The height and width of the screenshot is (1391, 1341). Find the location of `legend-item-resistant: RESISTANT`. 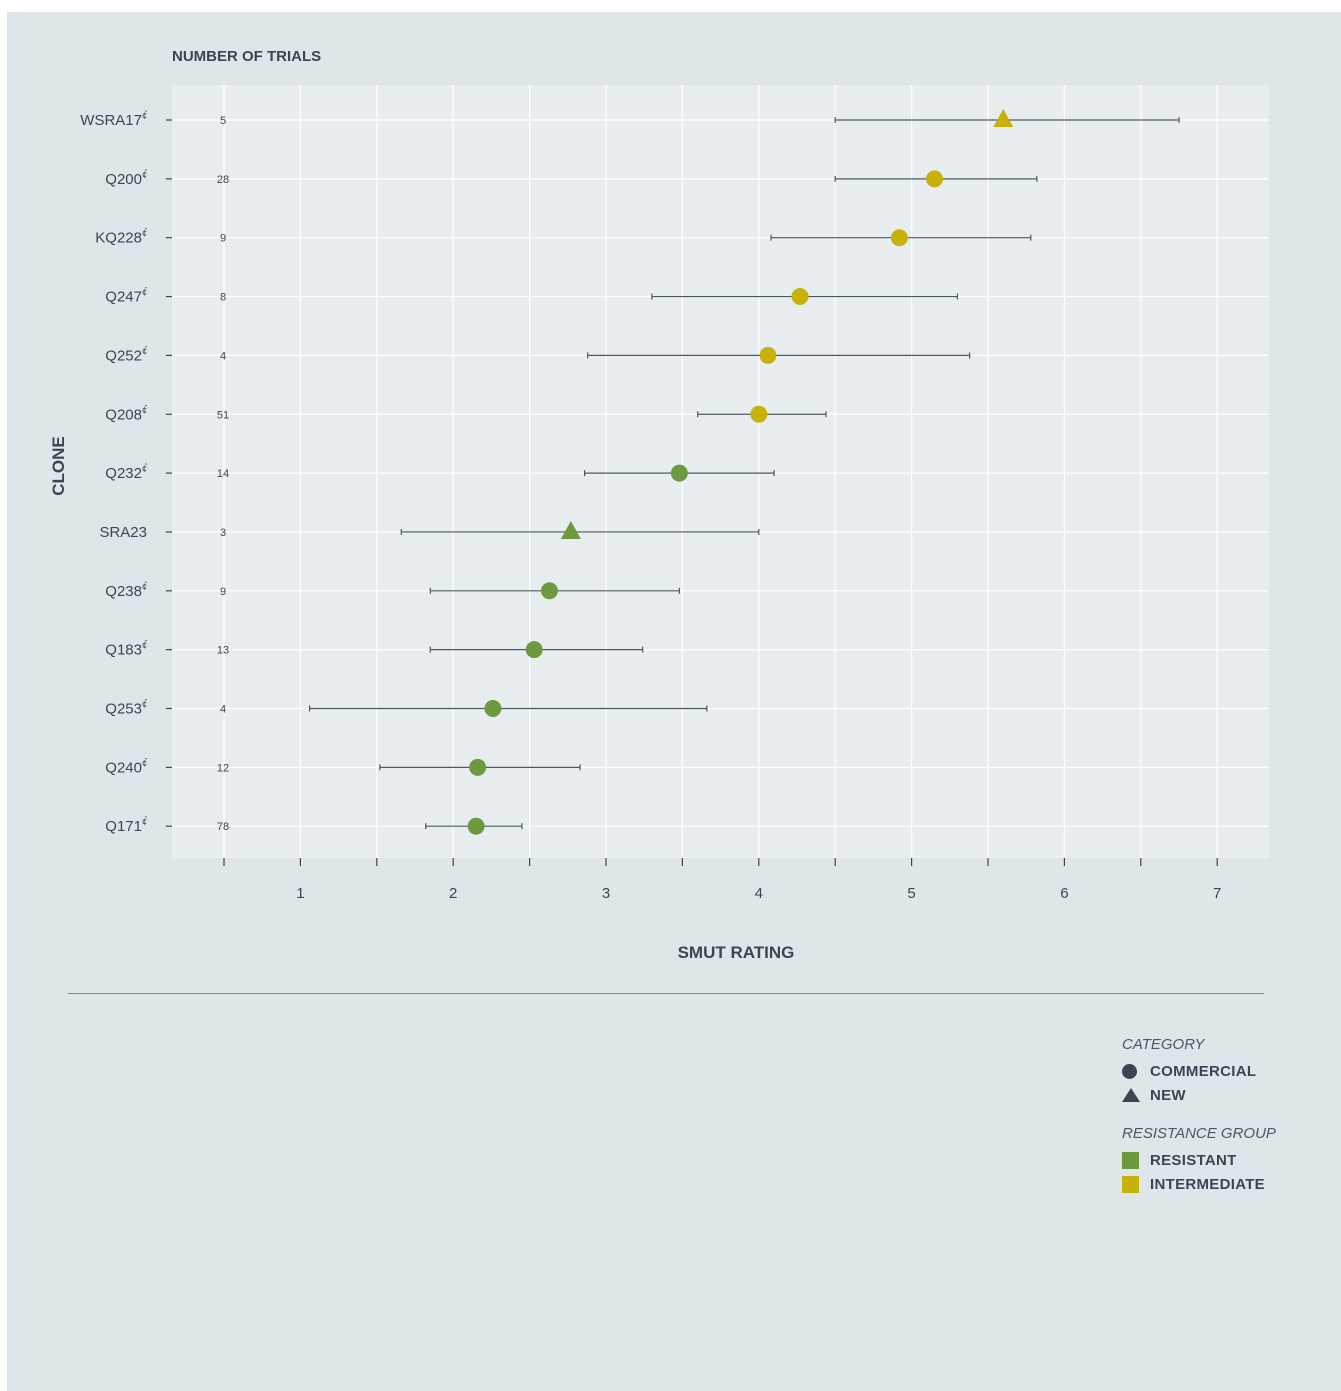

legend-item-resistant: RESISTANT is located at coordinates (1227, 1160).